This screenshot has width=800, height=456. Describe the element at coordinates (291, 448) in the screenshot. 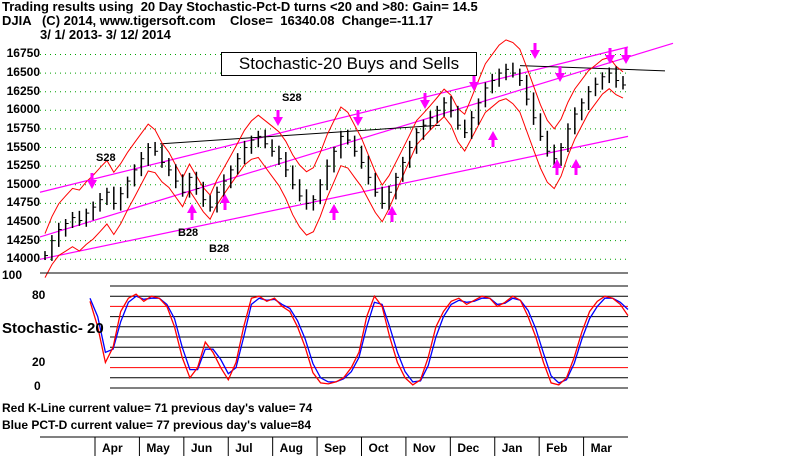

I see `month-label: Aug` at that location.